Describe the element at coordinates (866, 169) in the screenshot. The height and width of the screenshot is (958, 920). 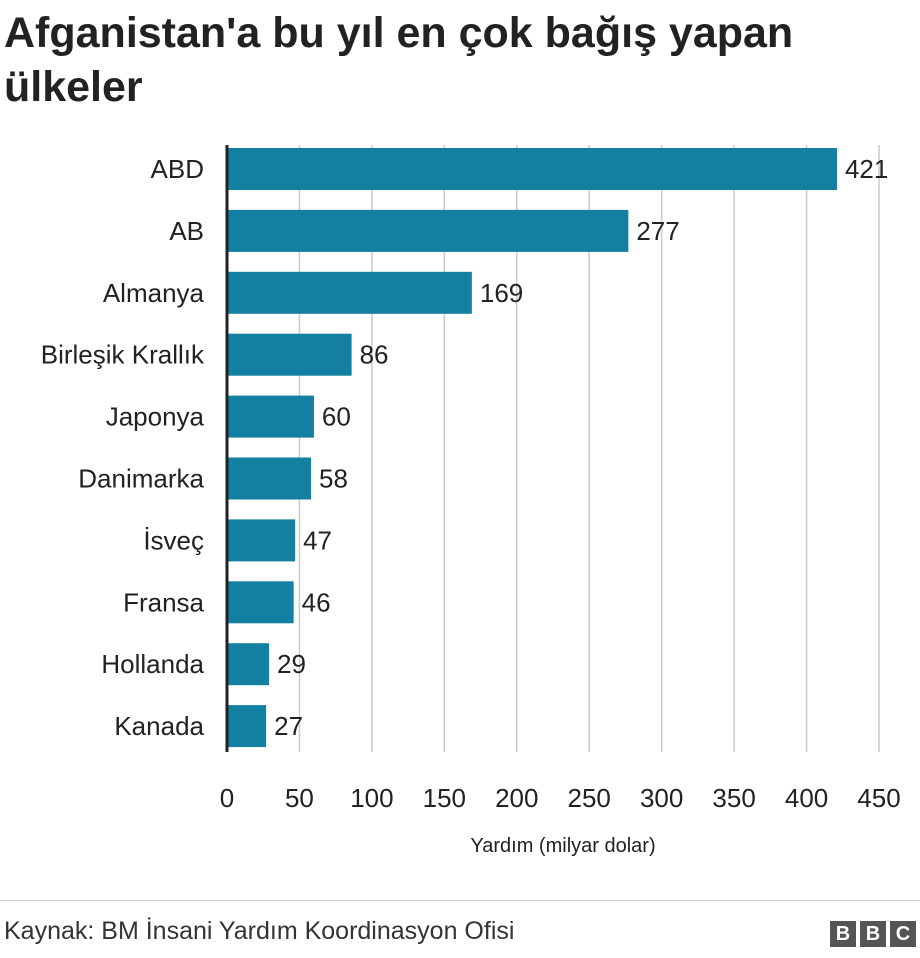
I see `value-label: 421` at that location.